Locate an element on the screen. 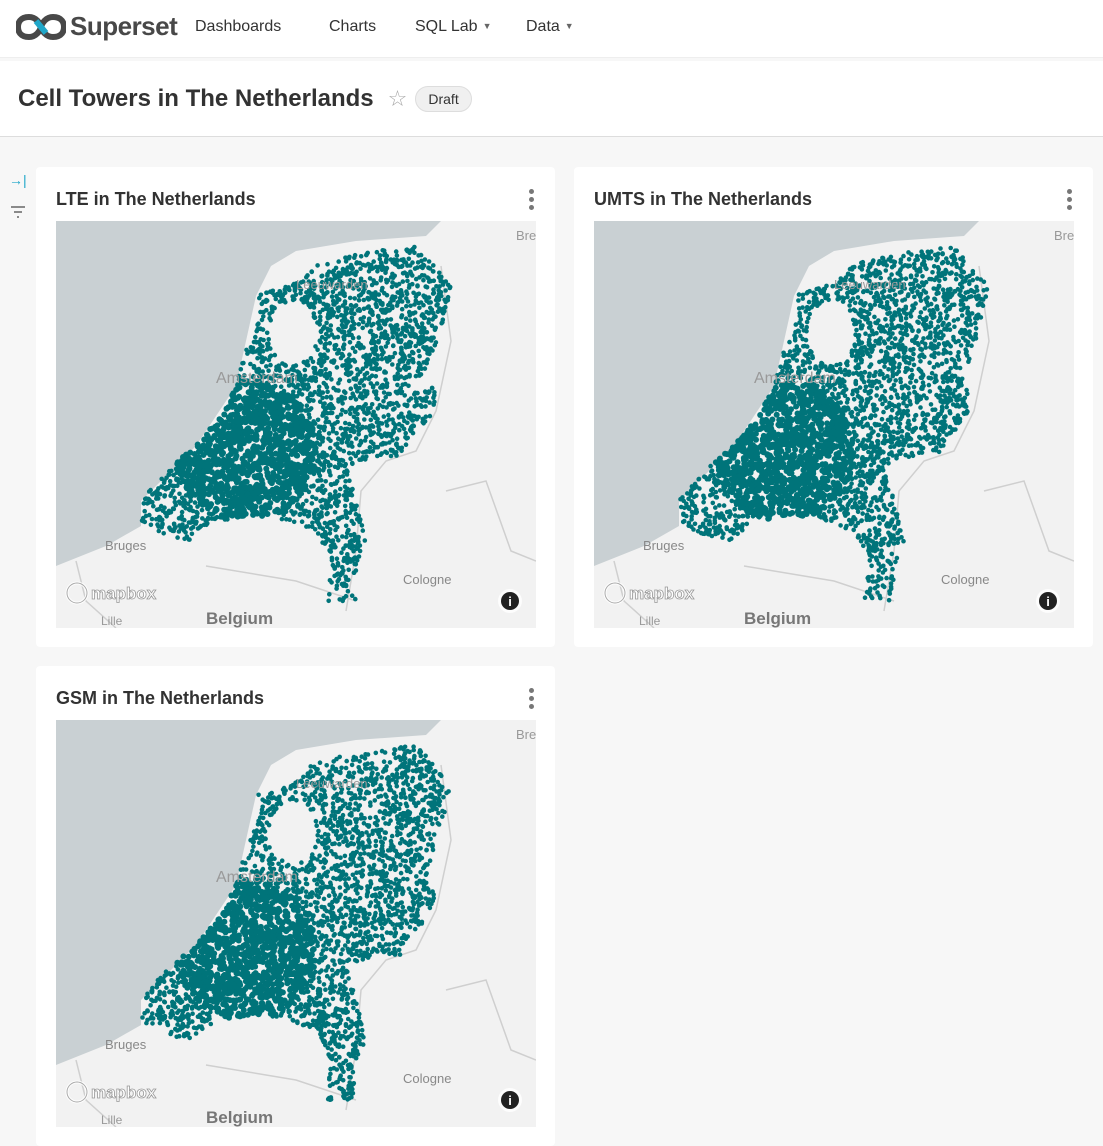  nav-dashboards: Dashboards is located at coordinates (238, 27).